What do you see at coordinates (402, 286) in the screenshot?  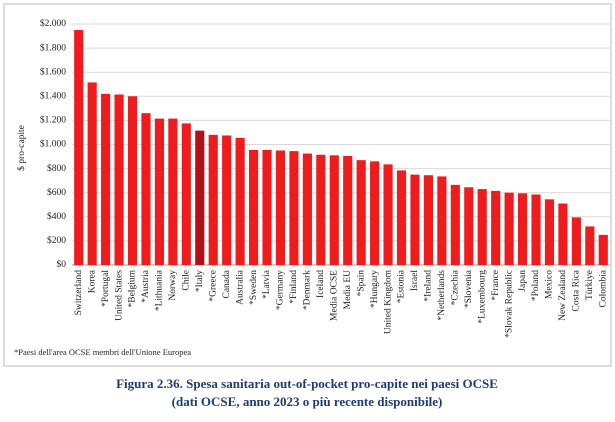 I see `x-tick-label: *Estonia` at bounding box center [402, 286].